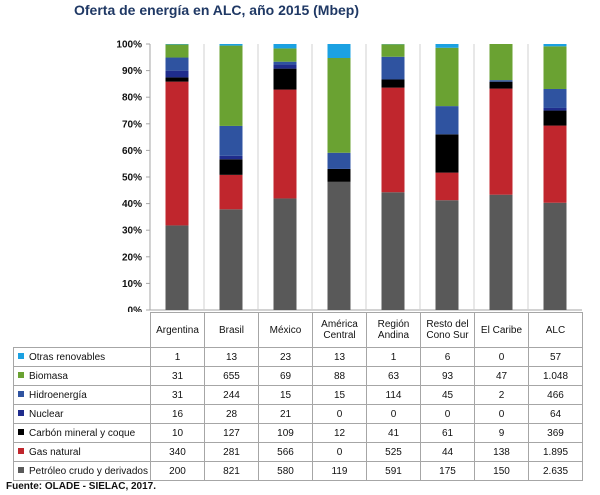 Image resolution: width=600 pixels, height=495 pixels. What do you see at coordinates (81, 486) in the screenshot?
I see `source-note: Fuente: OLADE - SIELAC, 2017.` at bounding box center [81, 486].